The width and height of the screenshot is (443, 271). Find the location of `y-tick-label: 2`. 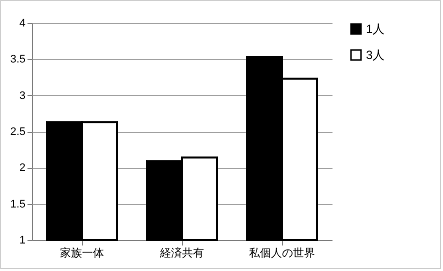

y-tick-label: 2 is located at coordinates (22, 168).